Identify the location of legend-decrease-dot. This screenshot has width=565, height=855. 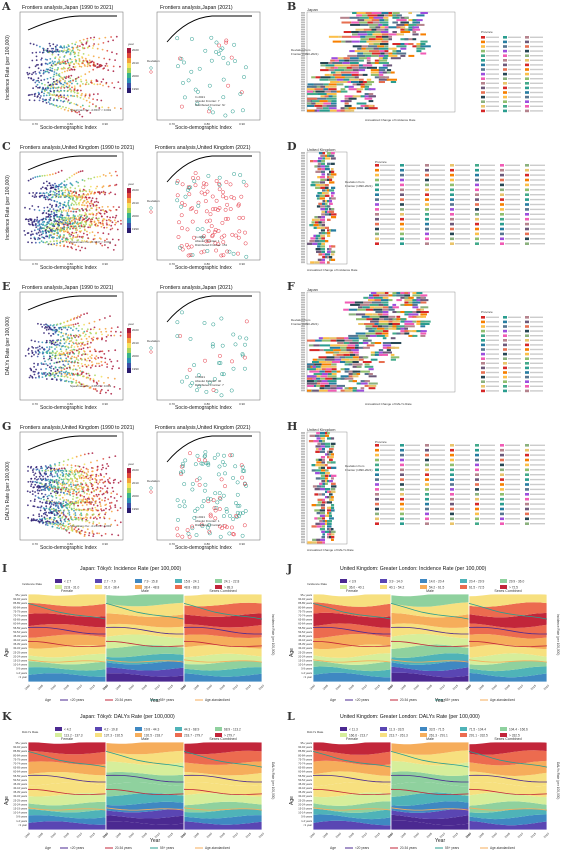
(151, 208).